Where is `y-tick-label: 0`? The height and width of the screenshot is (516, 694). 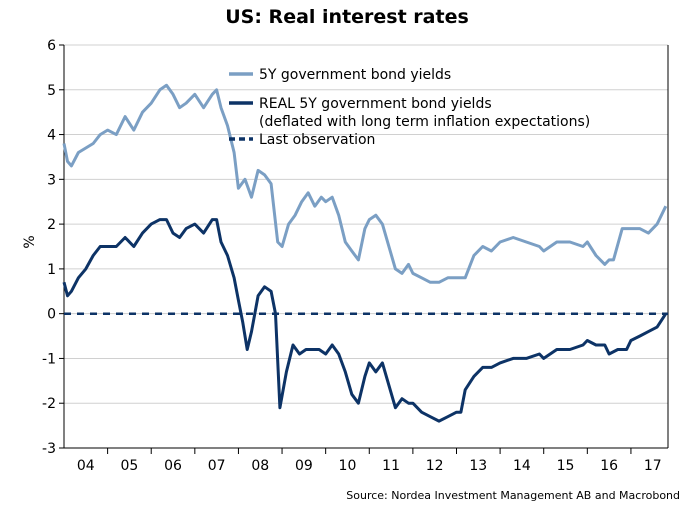
y-tick-label: 0 is located at coordinates (51, 315).